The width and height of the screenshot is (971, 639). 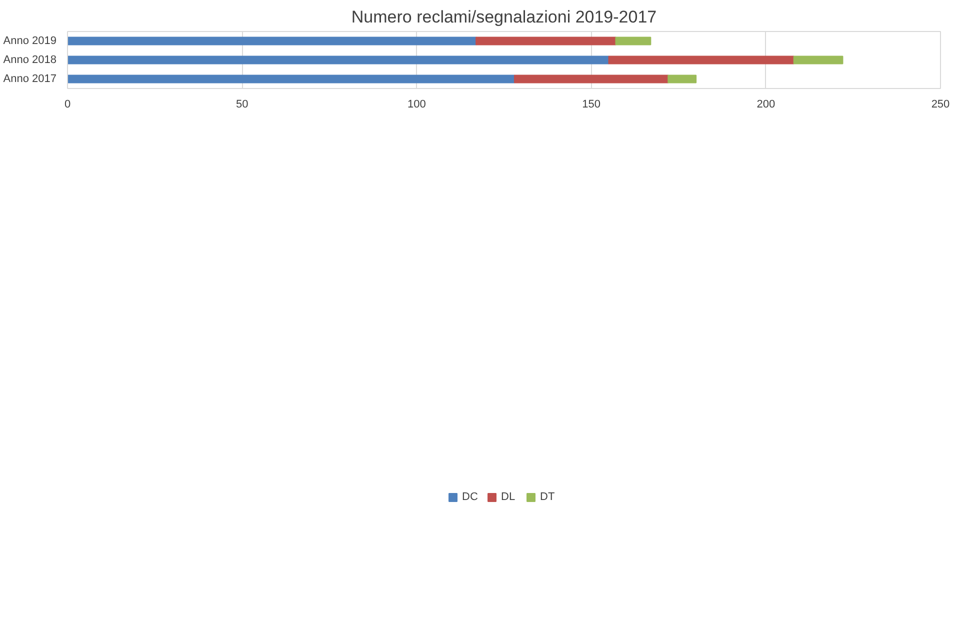 I want to click on x-tick-label: 50, so click(x=242, y=104).